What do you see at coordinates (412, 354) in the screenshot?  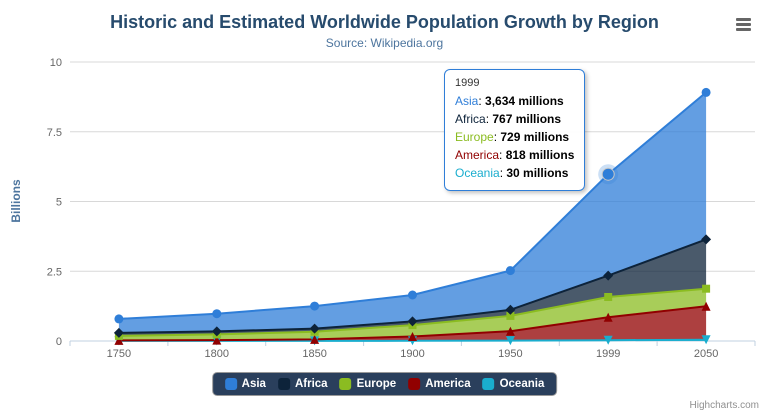 I see `x-axis-label: 1900` at bounding box center [412, 354].